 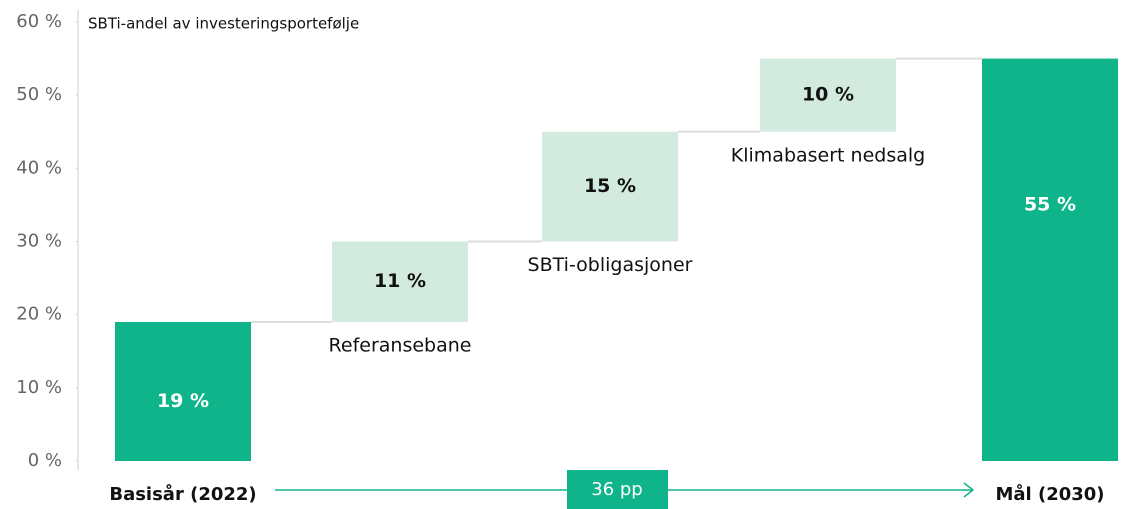 I want to click on step-label: Referansebane, so click(x=400, y=345).